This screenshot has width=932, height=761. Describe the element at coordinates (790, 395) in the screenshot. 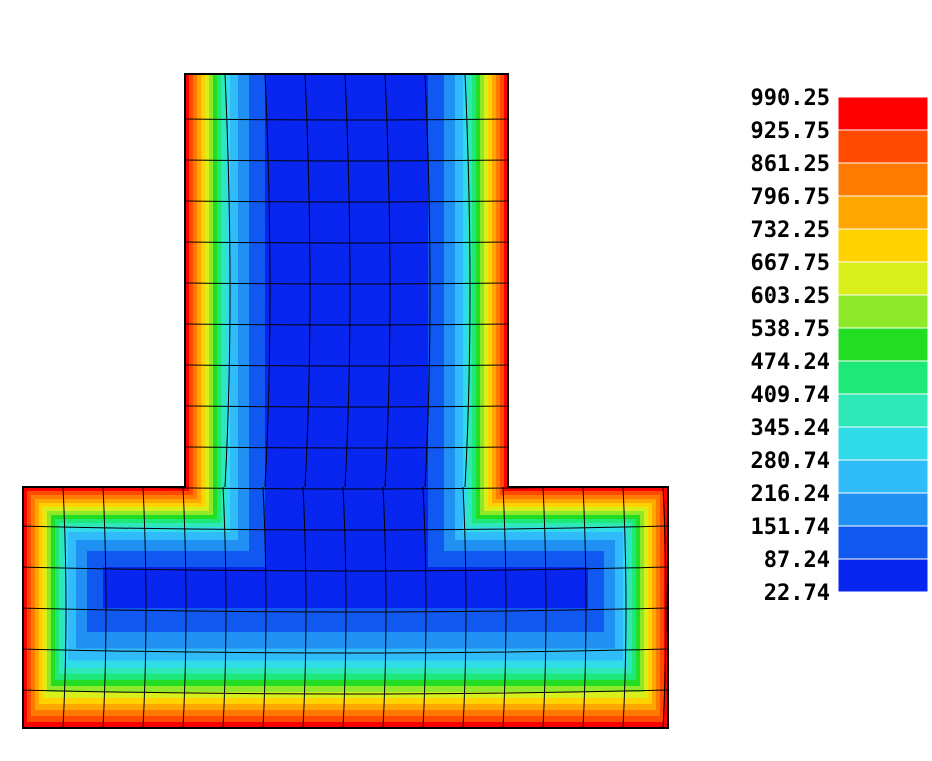

I see `colorbar-label: 409.74` at that location.